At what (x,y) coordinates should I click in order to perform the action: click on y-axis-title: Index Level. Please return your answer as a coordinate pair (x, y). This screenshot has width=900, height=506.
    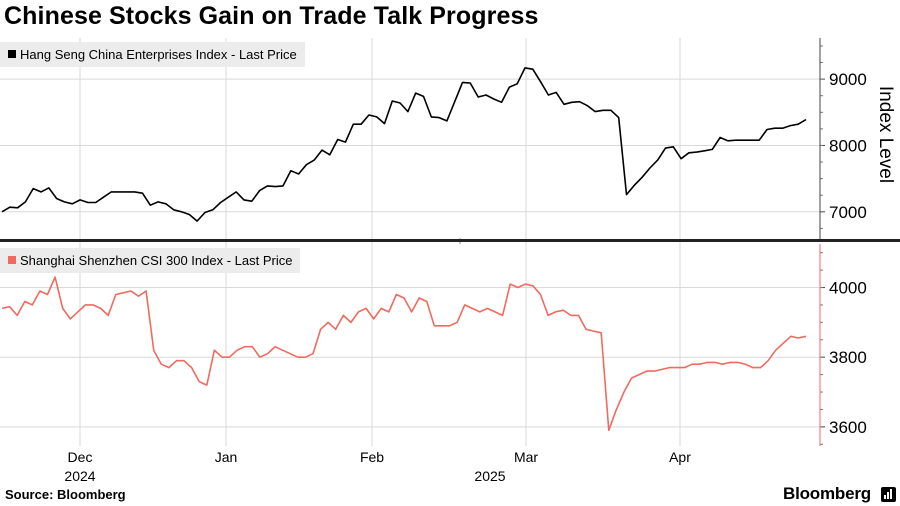
    Looking at the image, I should click on (885, 134).